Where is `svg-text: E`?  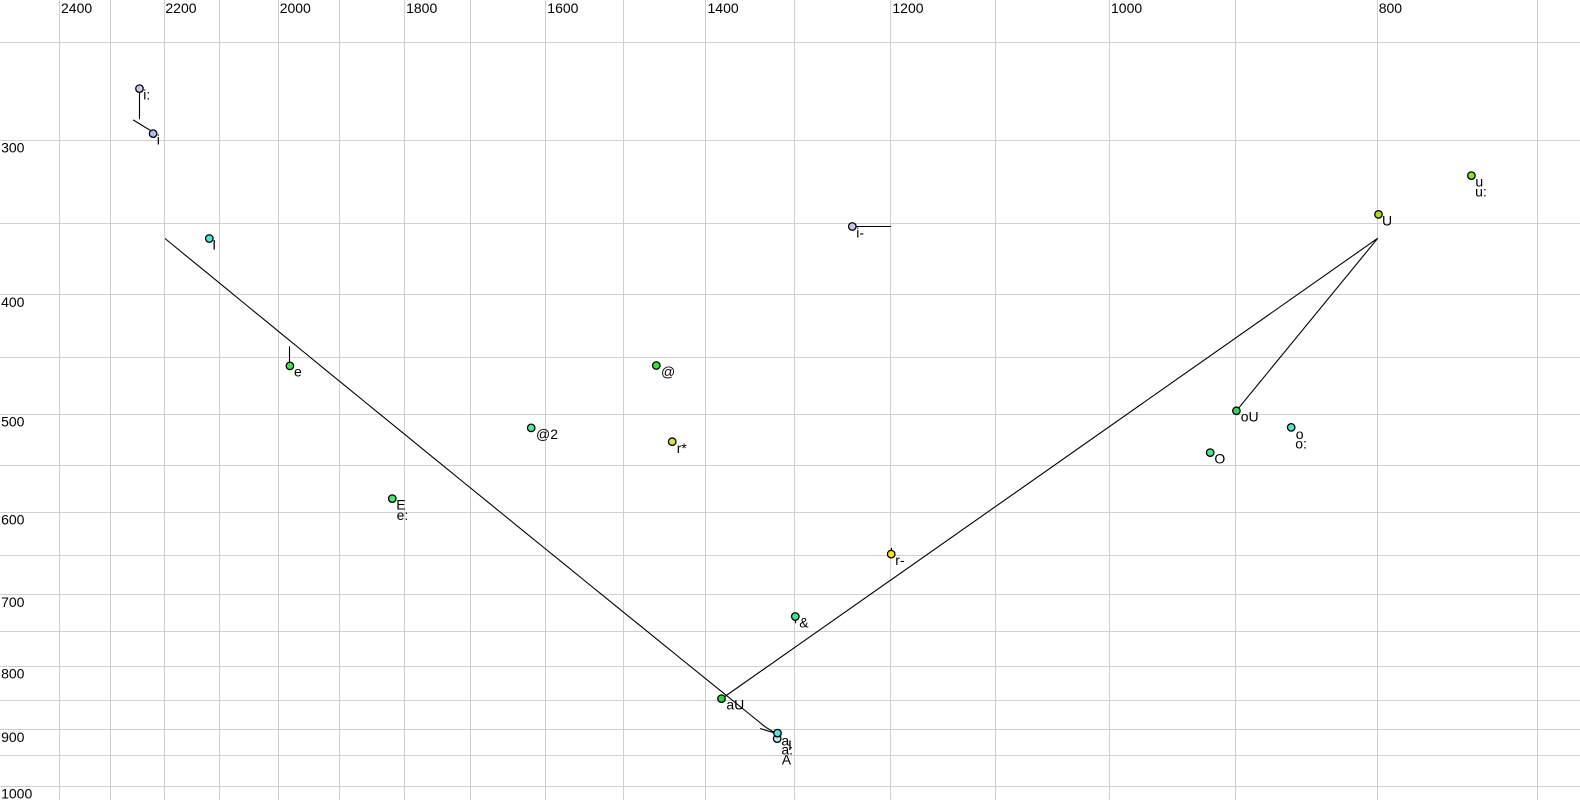 svg-text: E is located at coordinates (400, 505).